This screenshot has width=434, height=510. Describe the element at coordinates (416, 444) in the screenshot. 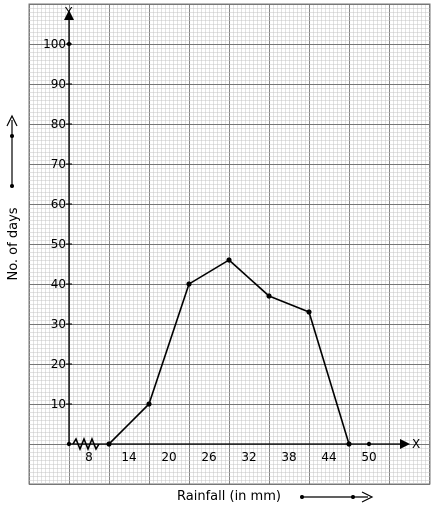

I see `x-axis-letter: X` at that location.